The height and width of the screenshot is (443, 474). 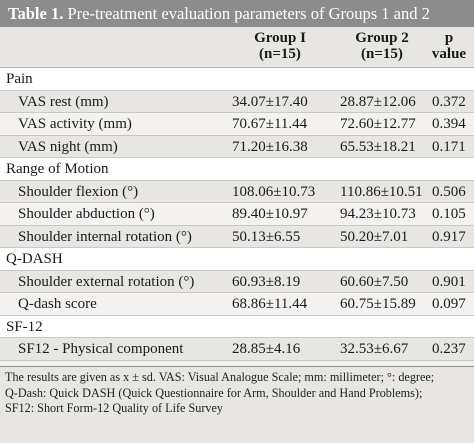 I want to click on group1-value: 71.20±16.38, so click(x=270, y=146).